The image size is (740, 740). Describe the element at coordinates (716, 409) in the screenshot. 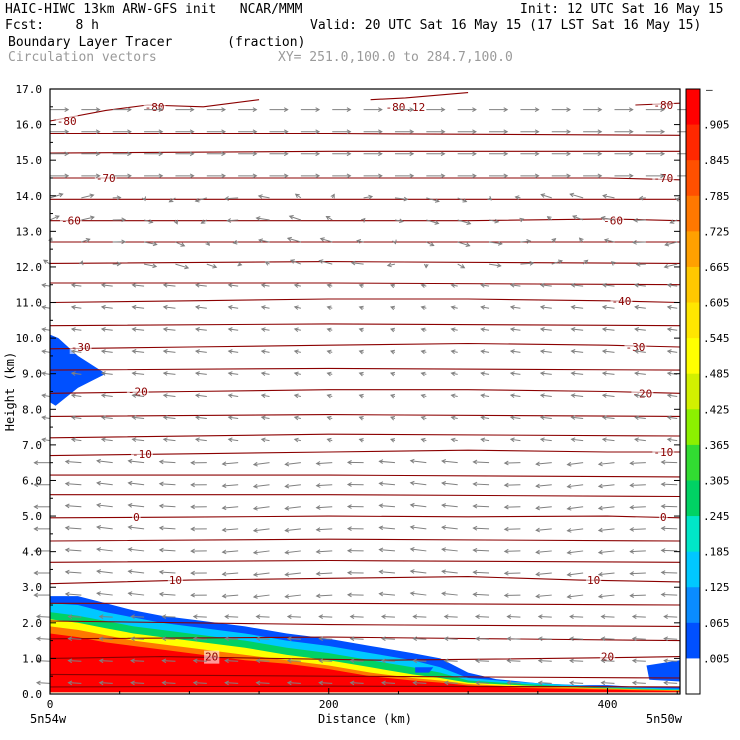

I see `colorbar-label-7: .425` at that location.